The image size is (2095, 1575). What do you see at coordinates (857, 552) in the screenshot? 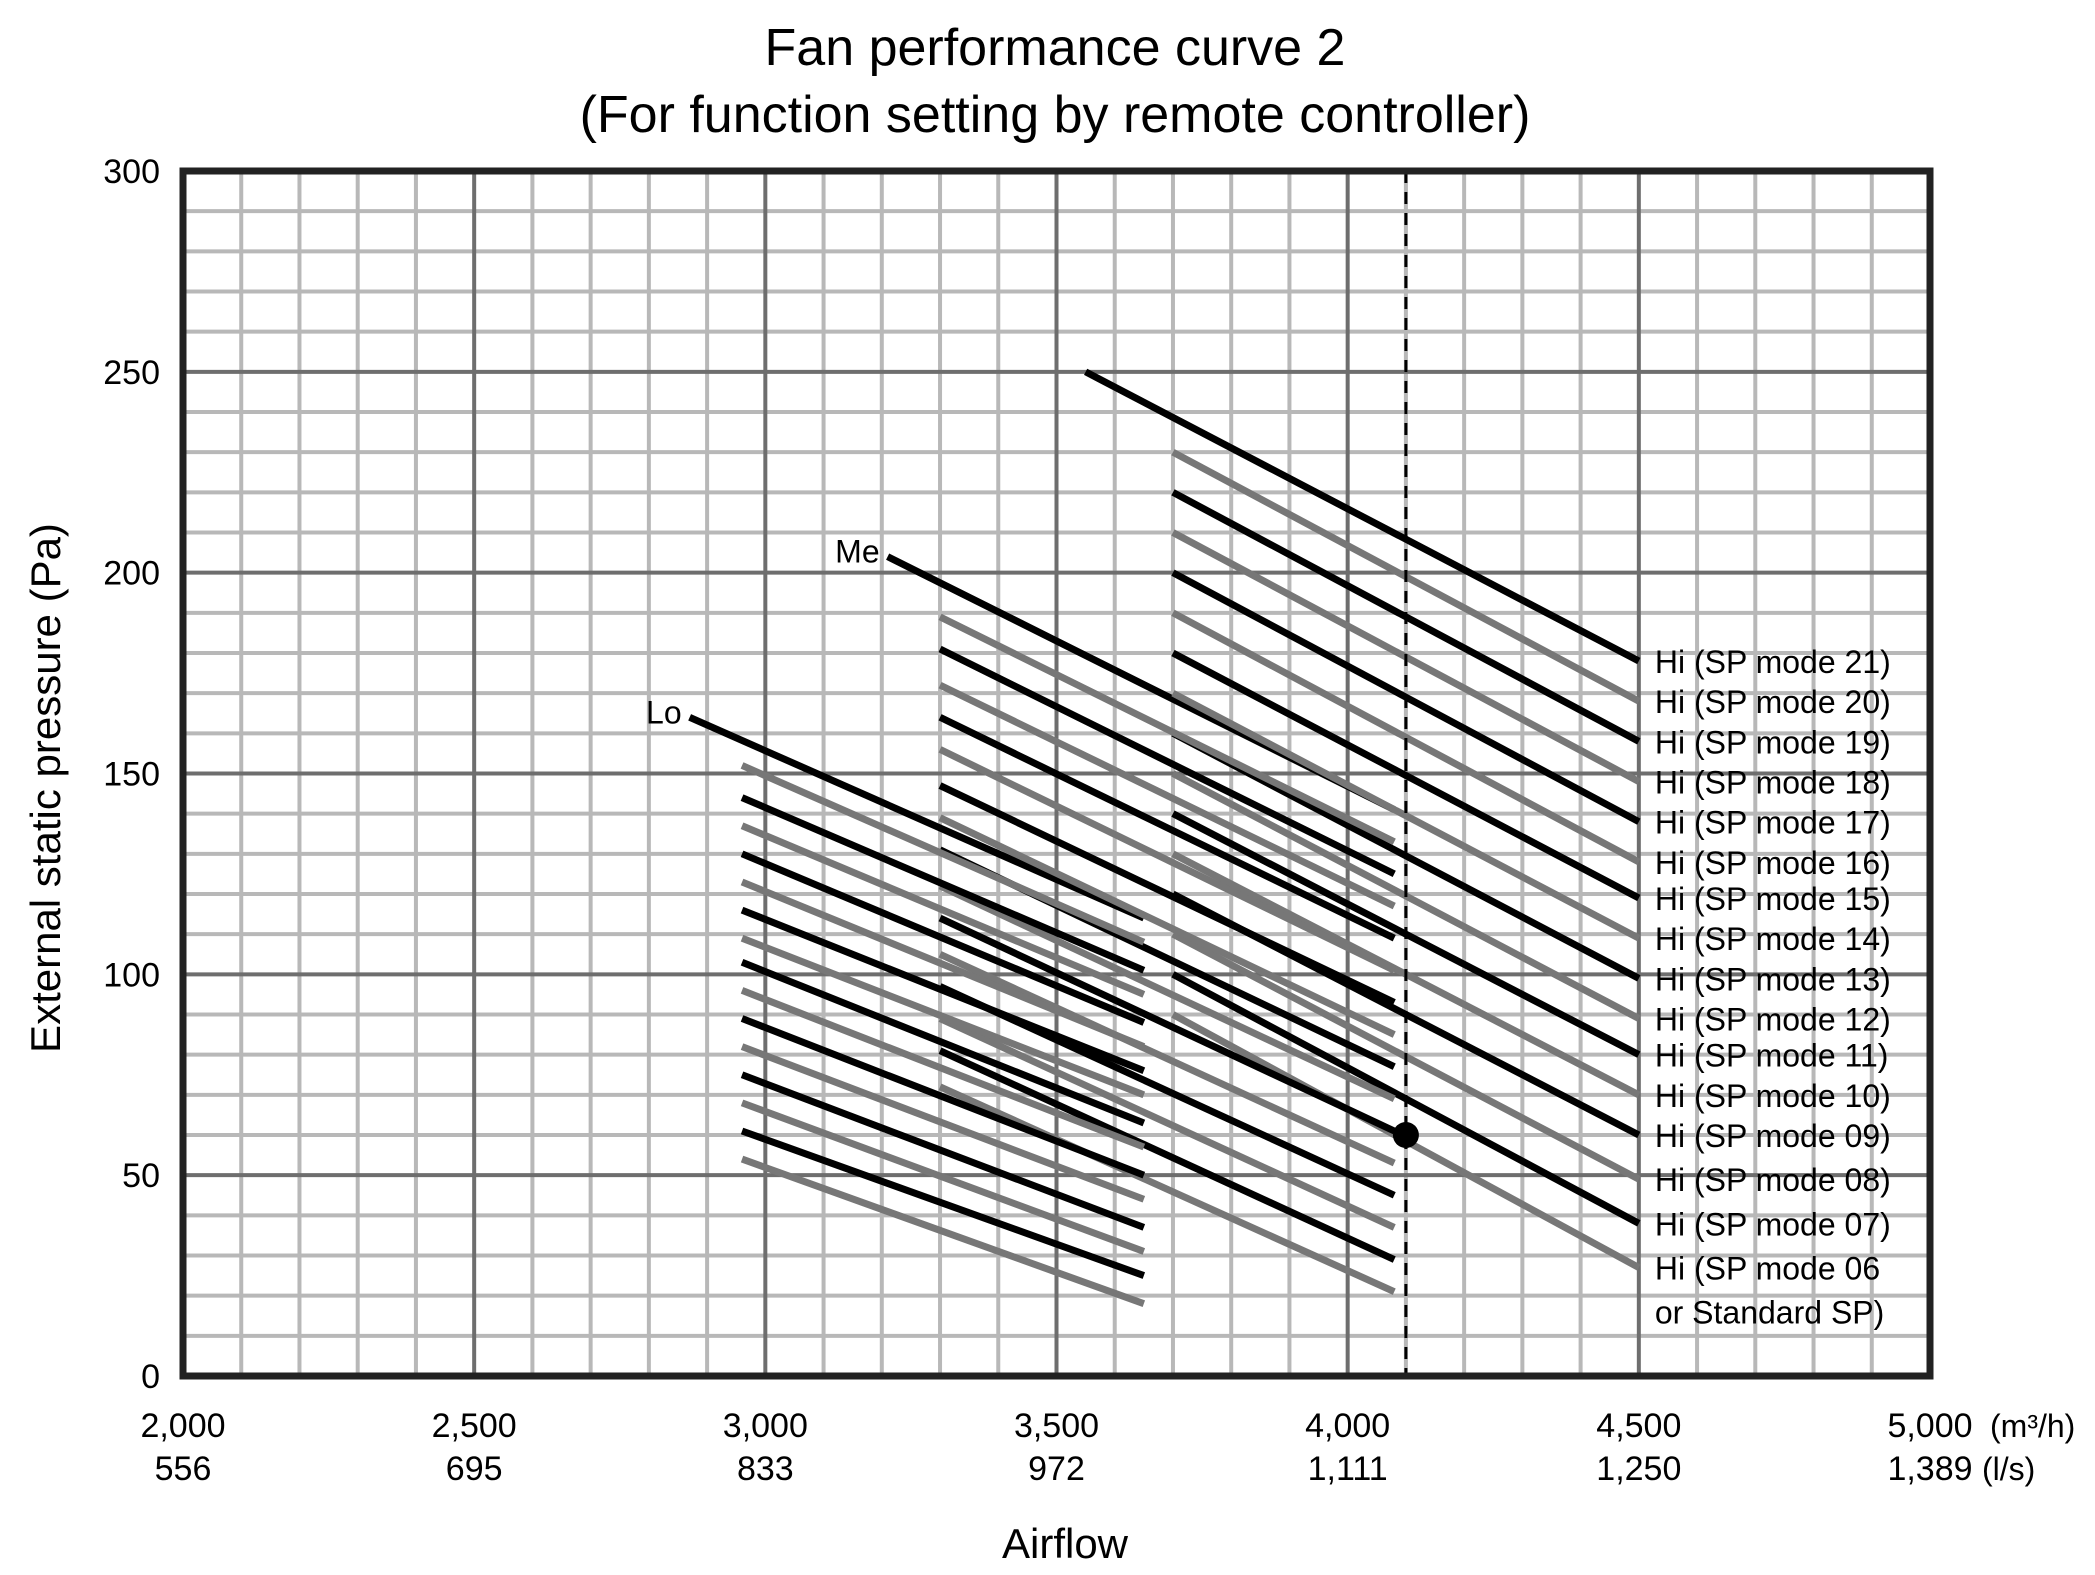
I see `curve-label: Me` at bounding box center [857, 552].